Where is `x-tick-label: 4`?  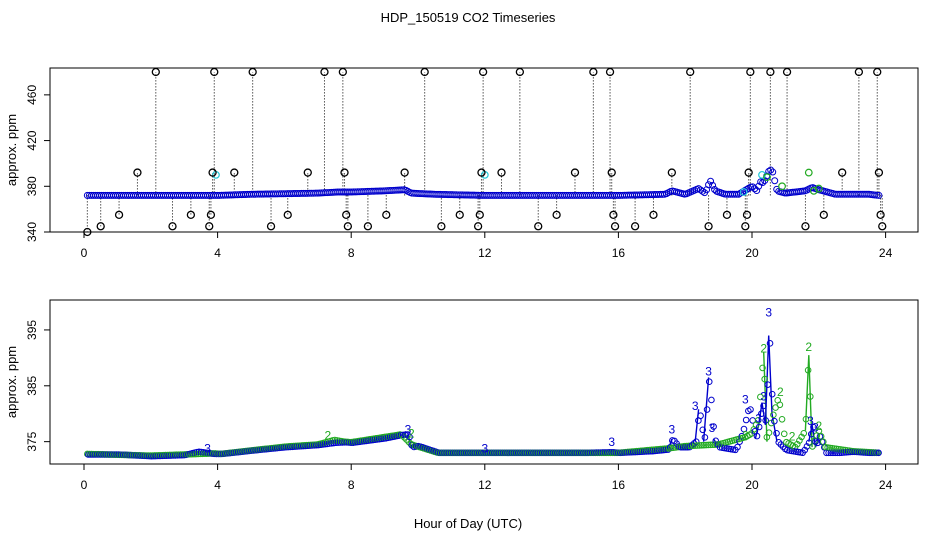 x-tick-label: 4 is located at coordinates (217, 485).